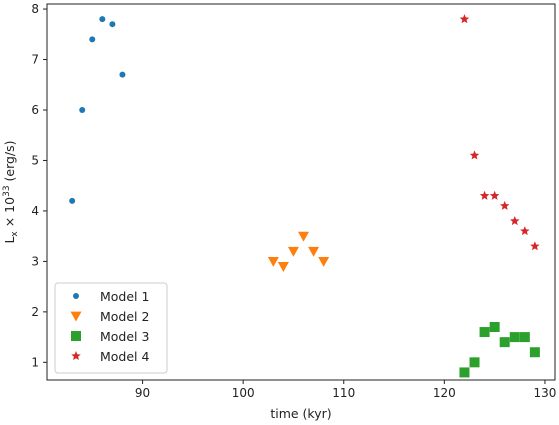 The width and height of the screenshot is (559, 425). I want to click on y-tick-label: 4, so click(35, 211).